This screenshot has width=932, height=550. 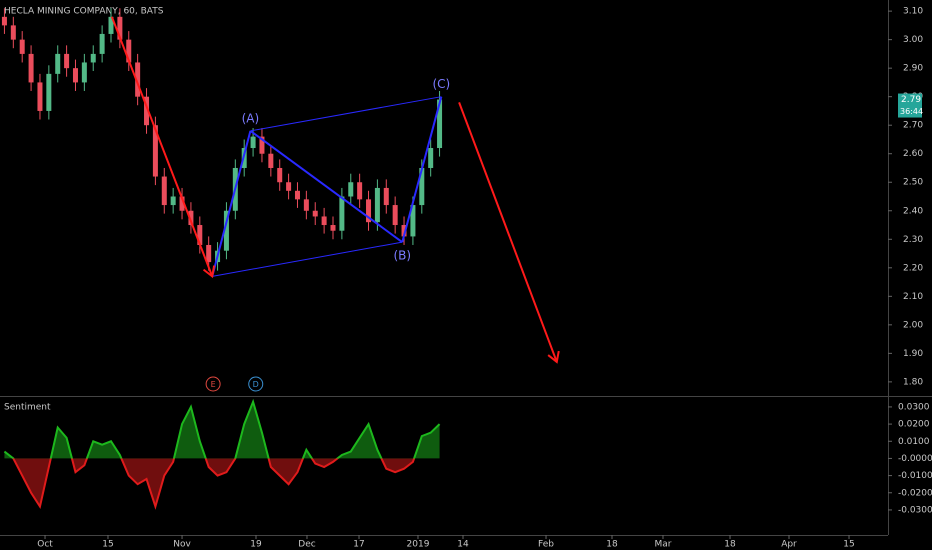 What do you see at coordinates (306, 545) in the screenshot?
I see `x-tick-label: Dec` at bounding box center [306, 545].